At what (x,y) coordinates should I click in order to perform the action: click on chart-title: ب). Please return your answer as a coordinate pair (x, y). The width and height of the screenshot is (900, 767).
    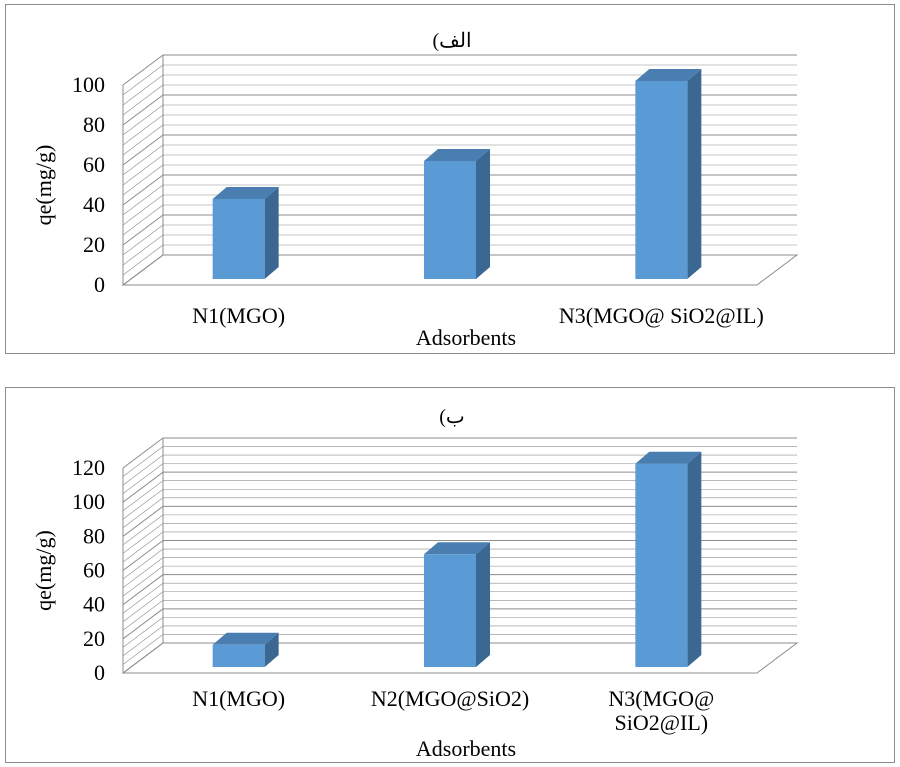
    Looking at the image, I should click on (452, 417).